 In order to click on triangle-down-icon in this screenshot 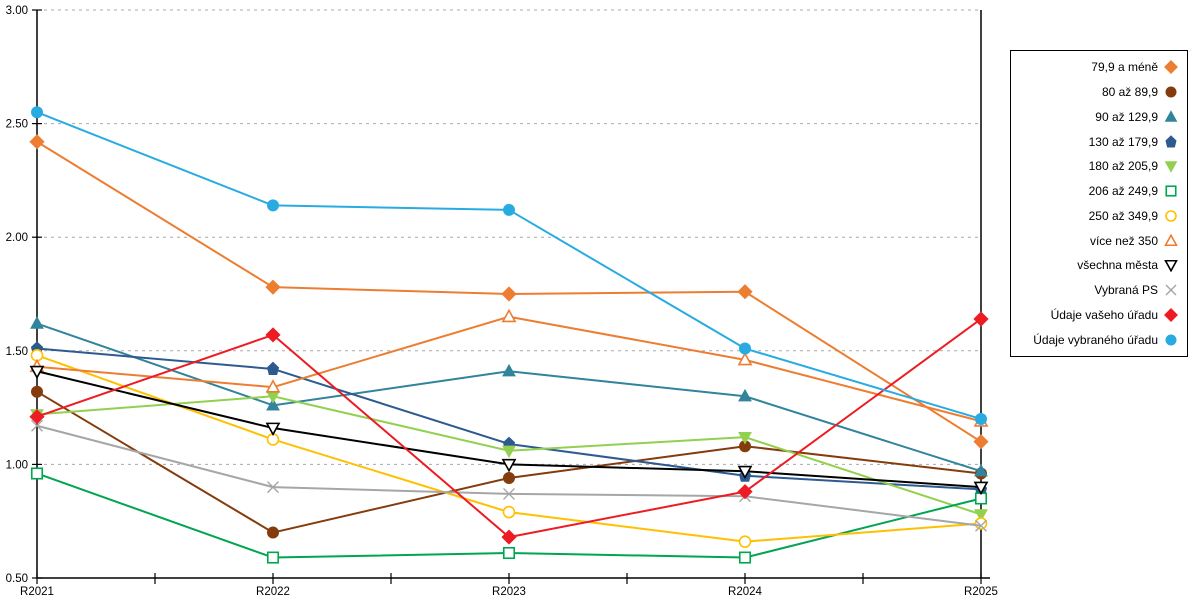, I will do `click(1171, 266)`.